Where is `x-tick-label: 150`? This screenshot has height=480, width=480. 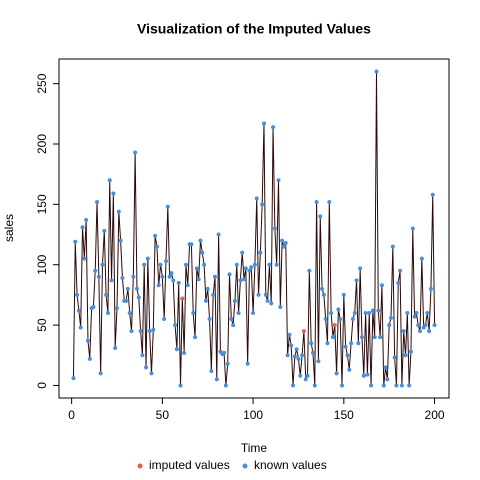 x-tick-label: 150 is located at coordinates (344, 415).